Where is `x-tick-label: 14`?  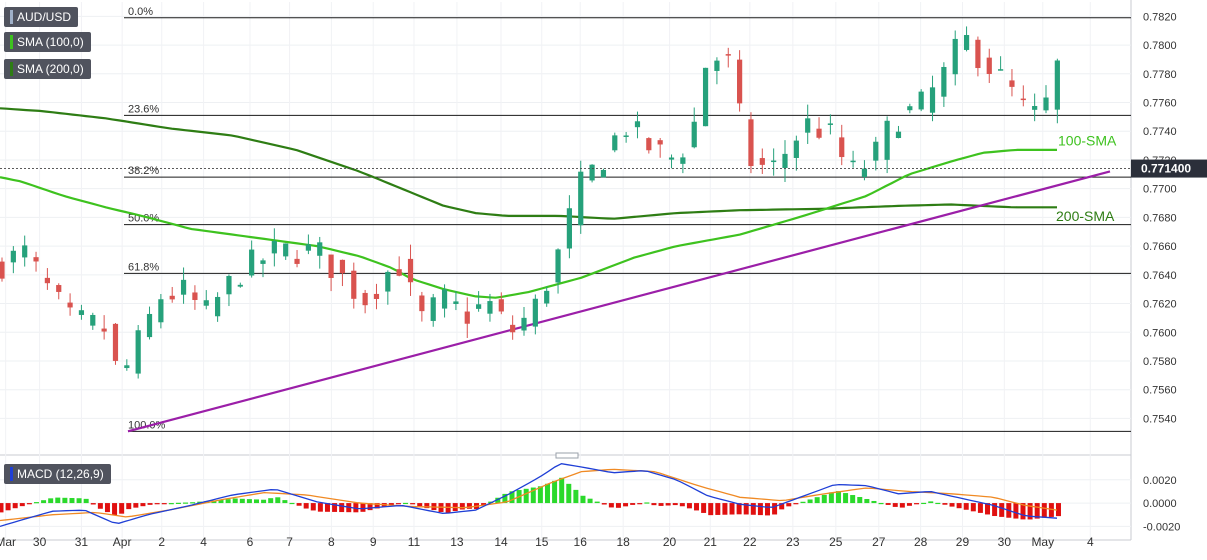
x-tick-label: 14 is located at coordinates (501, 542).